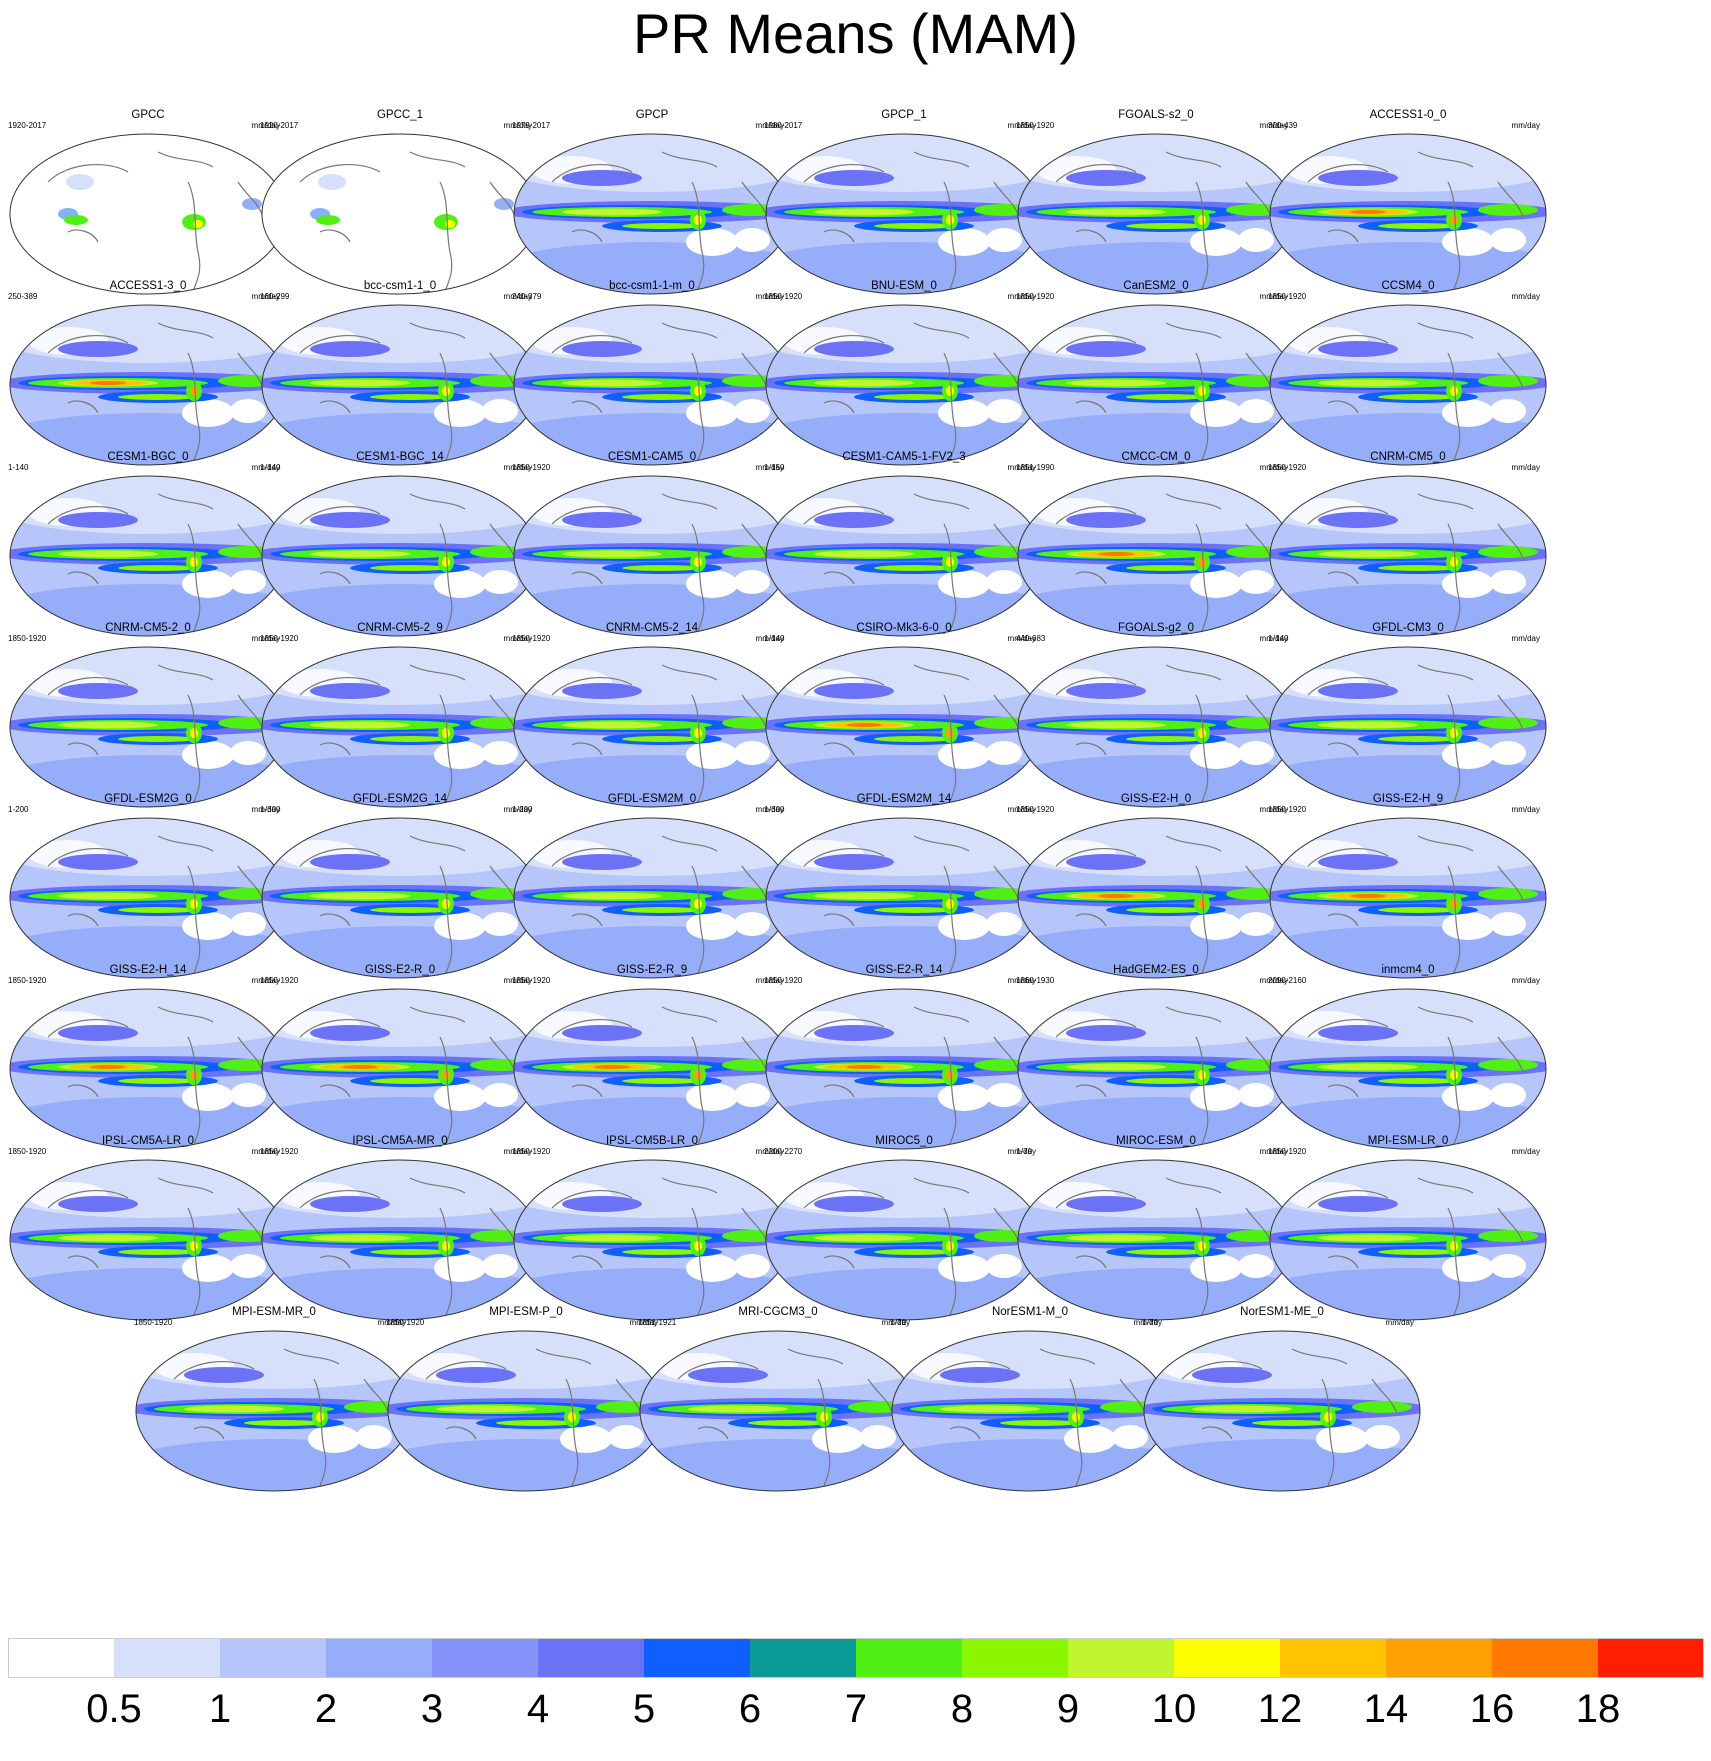  I want to click on panel-years: 250-389, so click(23, 296).